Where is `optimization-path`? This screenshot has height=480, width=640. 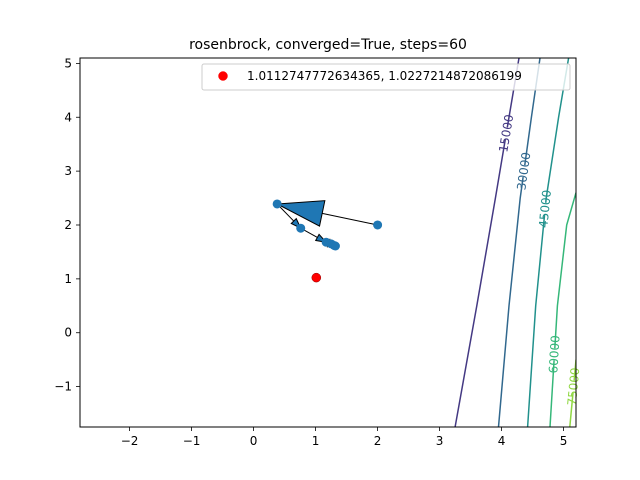 optimization-path is located at coordinates (327, 241).